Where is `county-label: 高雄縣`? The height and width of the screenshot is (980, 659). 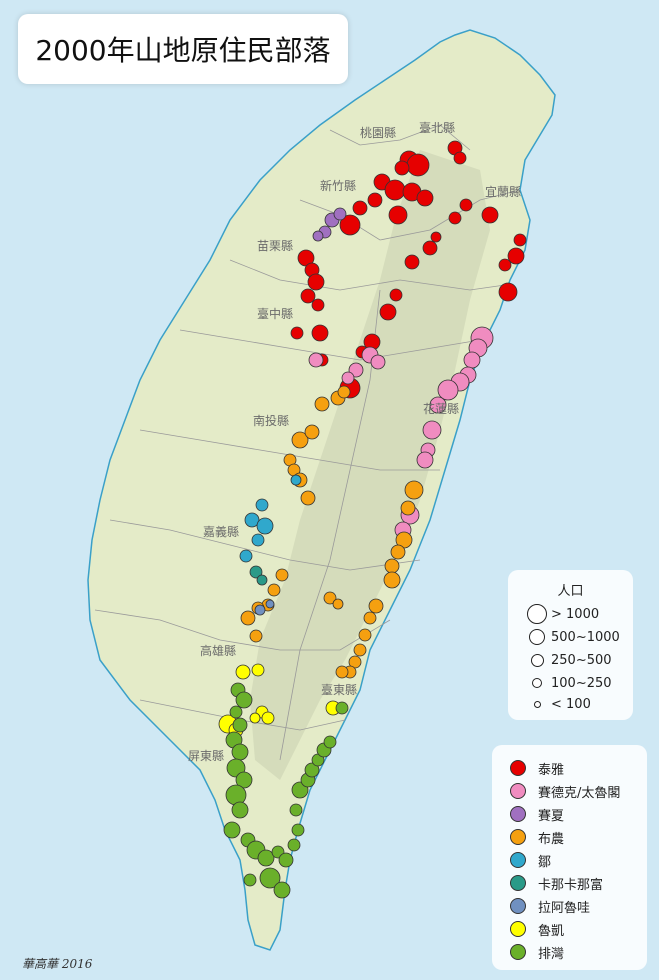 county-label: 高雄縣 is located at coordinates (218, 650).